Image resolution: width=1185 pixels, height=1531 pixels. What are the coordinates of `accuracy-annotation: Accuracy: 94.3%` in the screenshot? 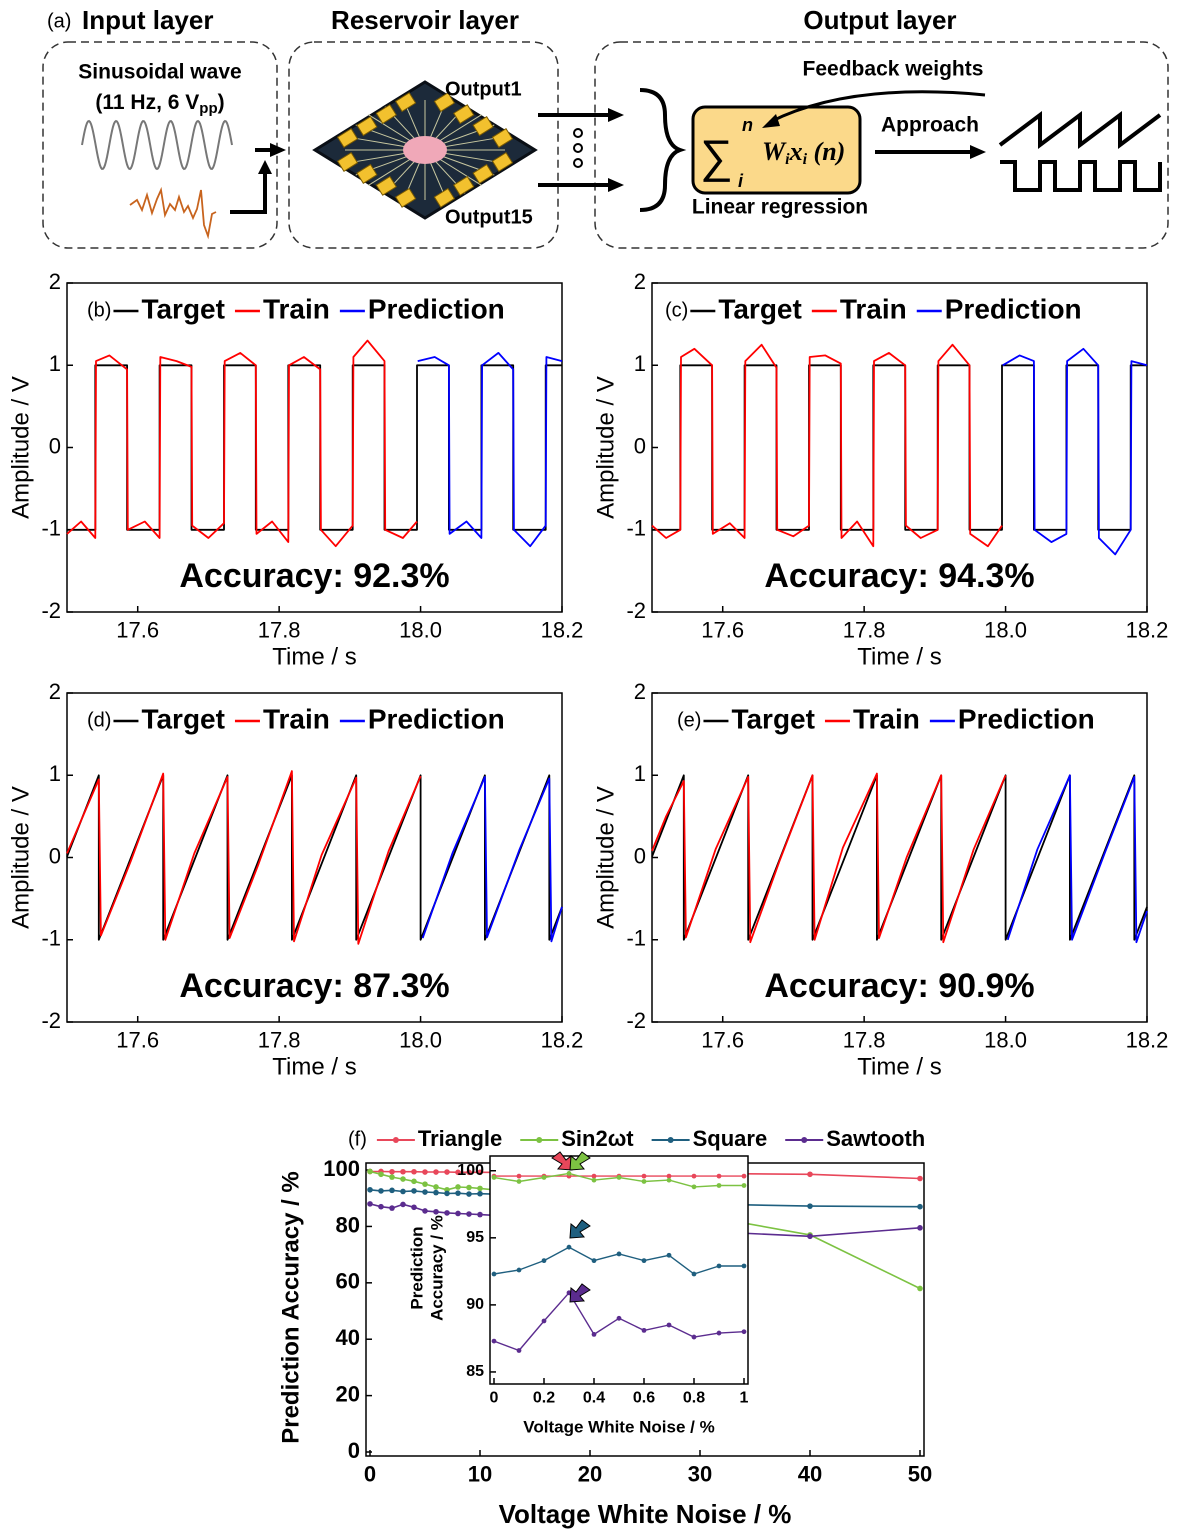 It's located at (899, 576).